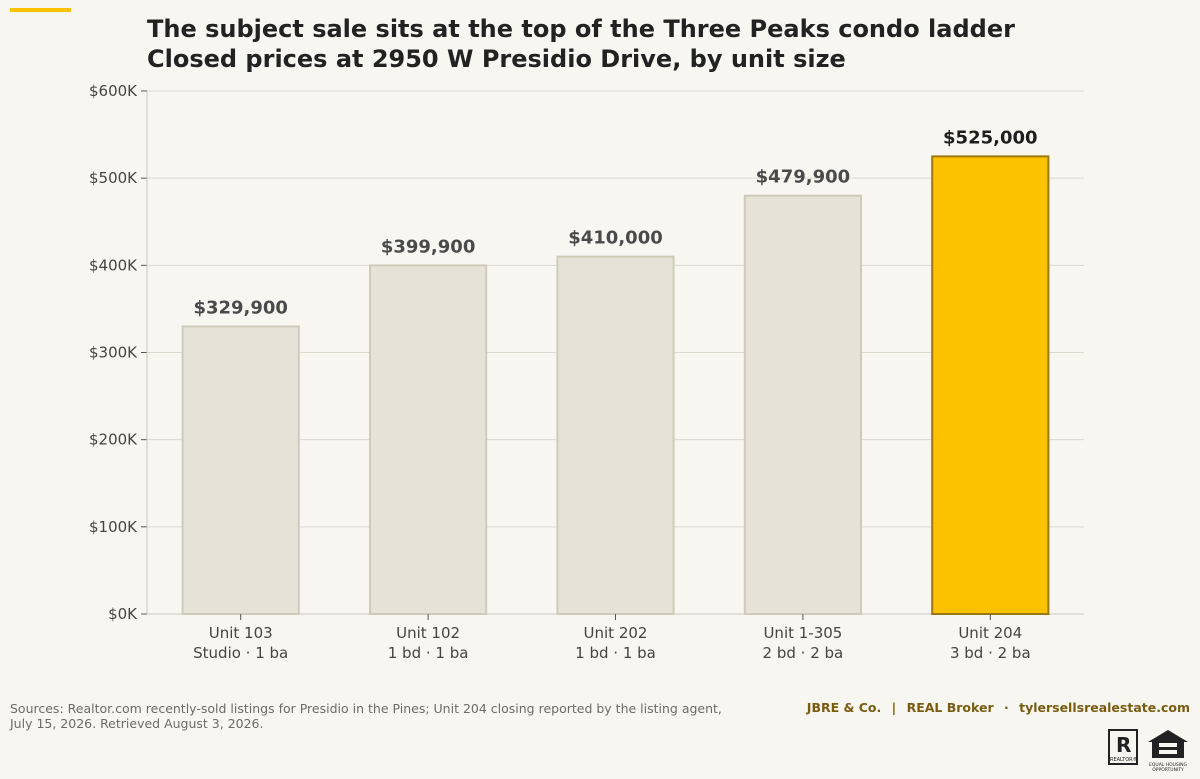 The height and width of the screenshot is (779, 1200). I want to click on y-tick-label: $0K, so click(123, 614).